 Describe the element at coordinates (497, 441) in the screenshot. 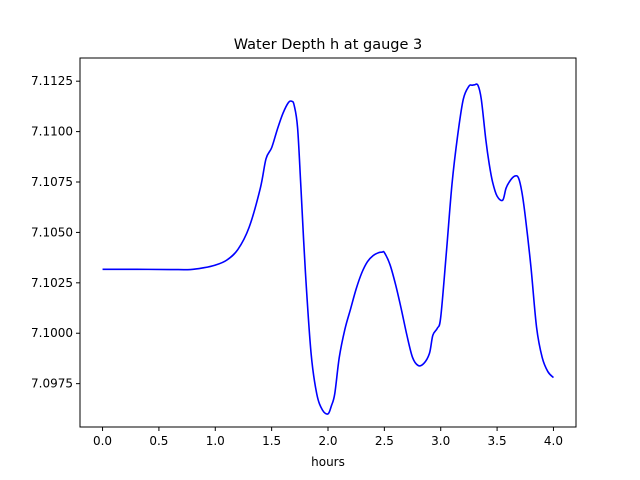

I see `x-tick-label: 3.5` at that location.